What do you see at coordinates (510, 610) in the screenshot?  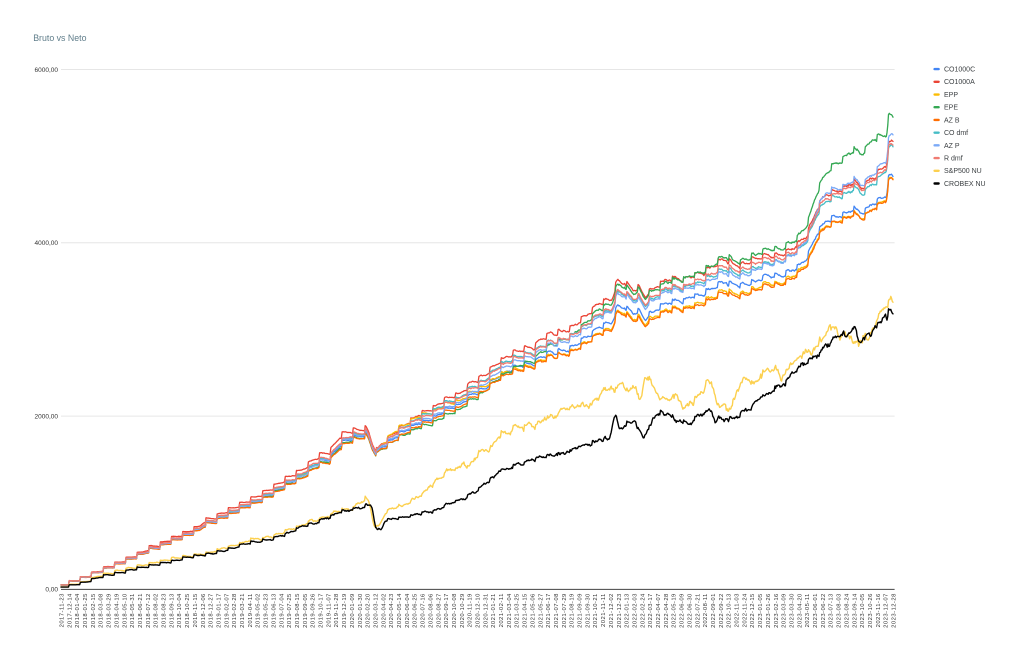 I see `svg-text: 2021-03-04` at bounding box center [510, 610].